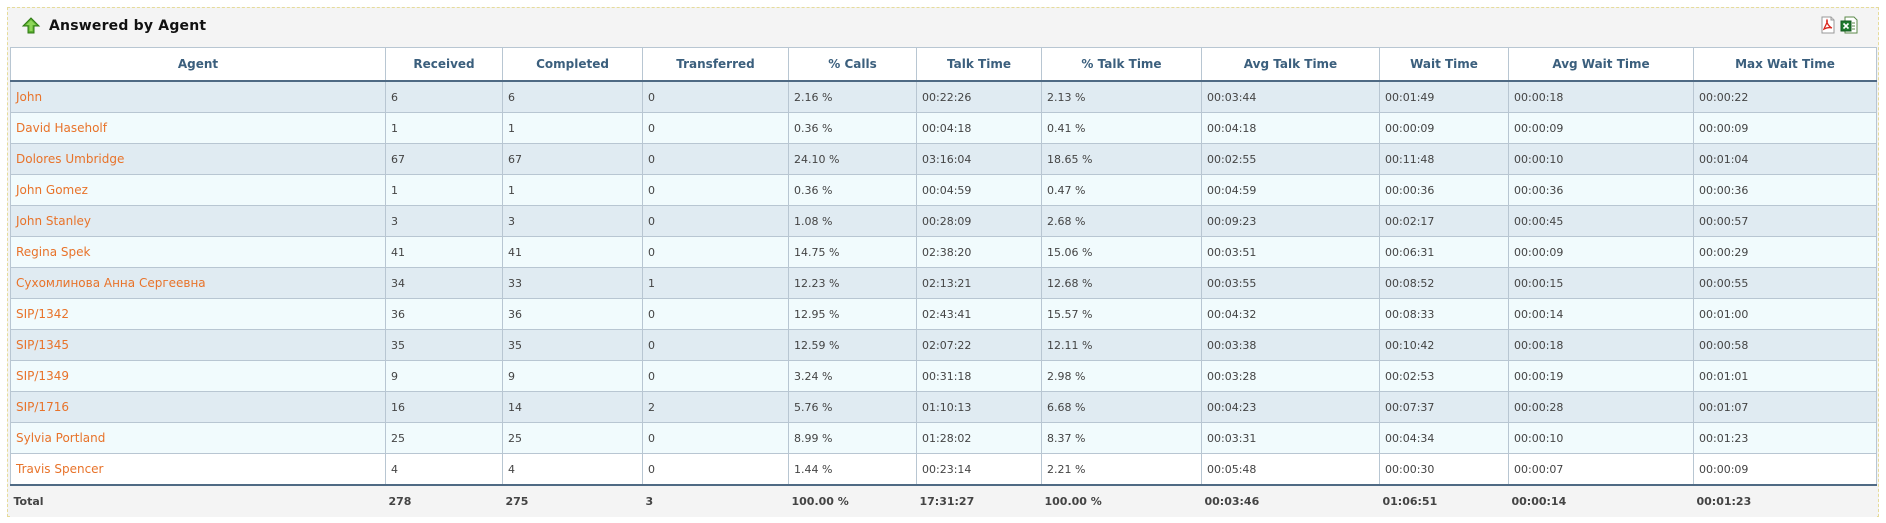  What do you see at coordinates (852, 64) in the screenshot?
I see `column-header: % Calls` at bounding box center [852, 64].